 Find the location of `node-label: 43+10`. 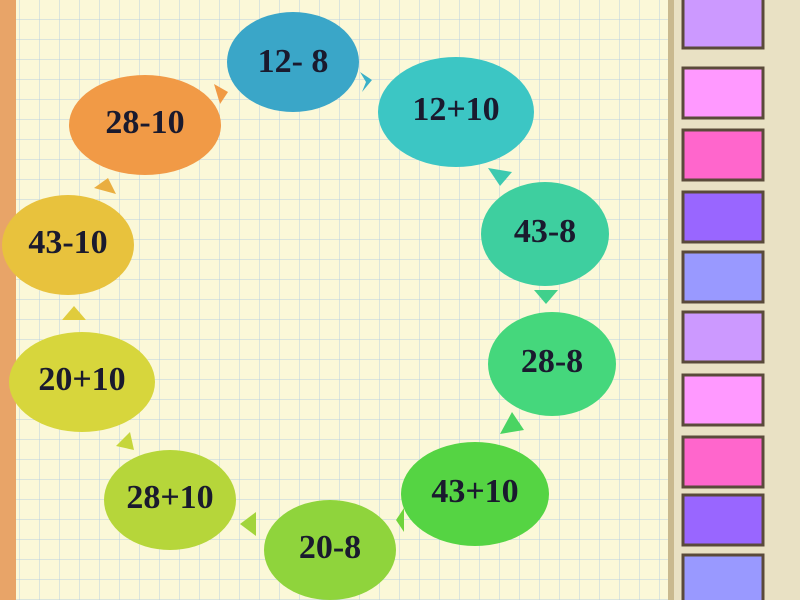

node-label: 43+10 is located at coordinates (474, 491).